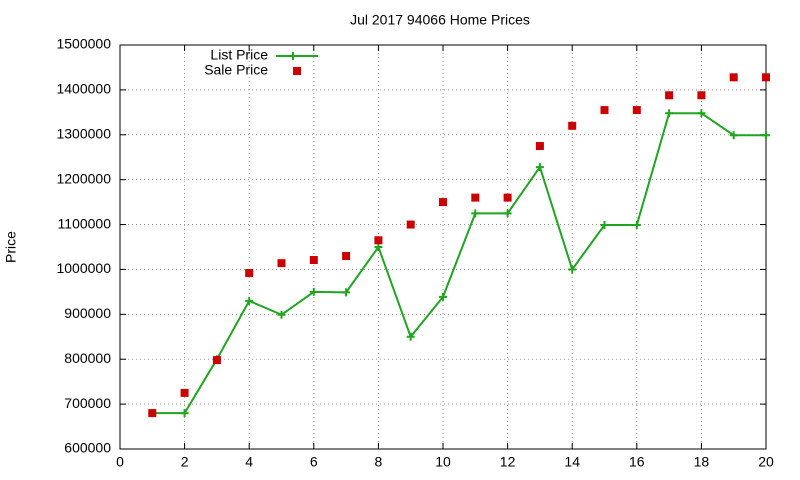 The height and width of the screenshot is (480, 800). I want to click on y-tick-label: 900000, so click(87, 313).